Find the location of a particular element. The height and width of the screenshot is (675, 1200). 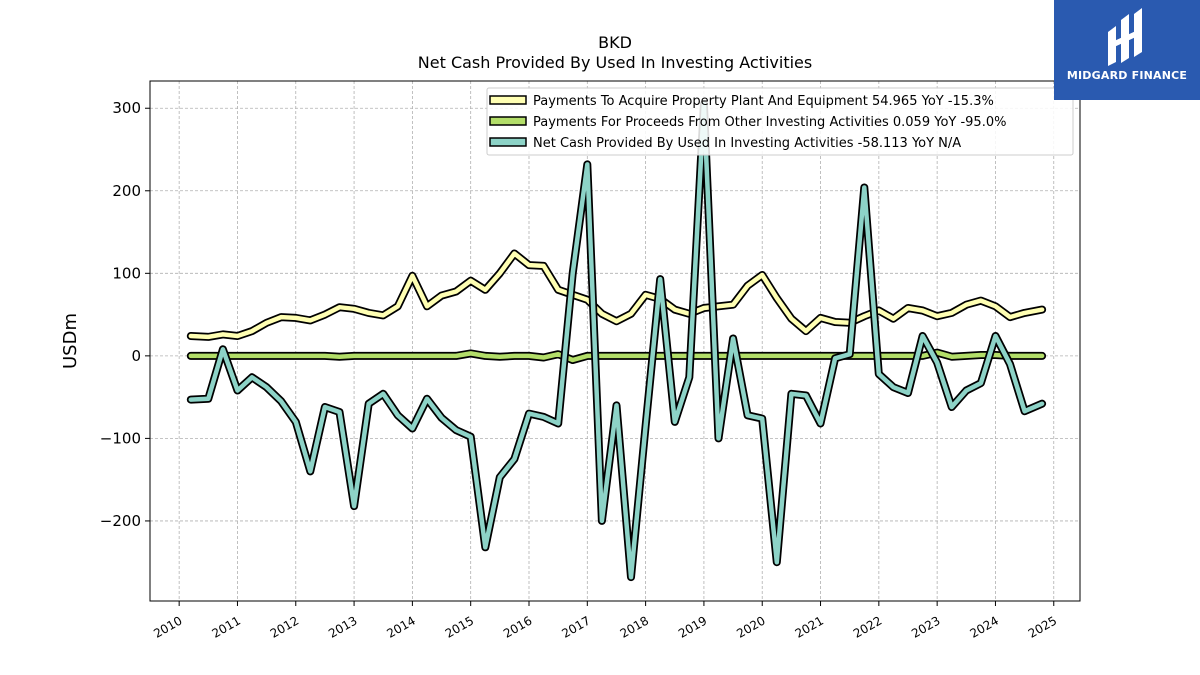

y-tick-label: −100 is located at coordinates (120, 438).